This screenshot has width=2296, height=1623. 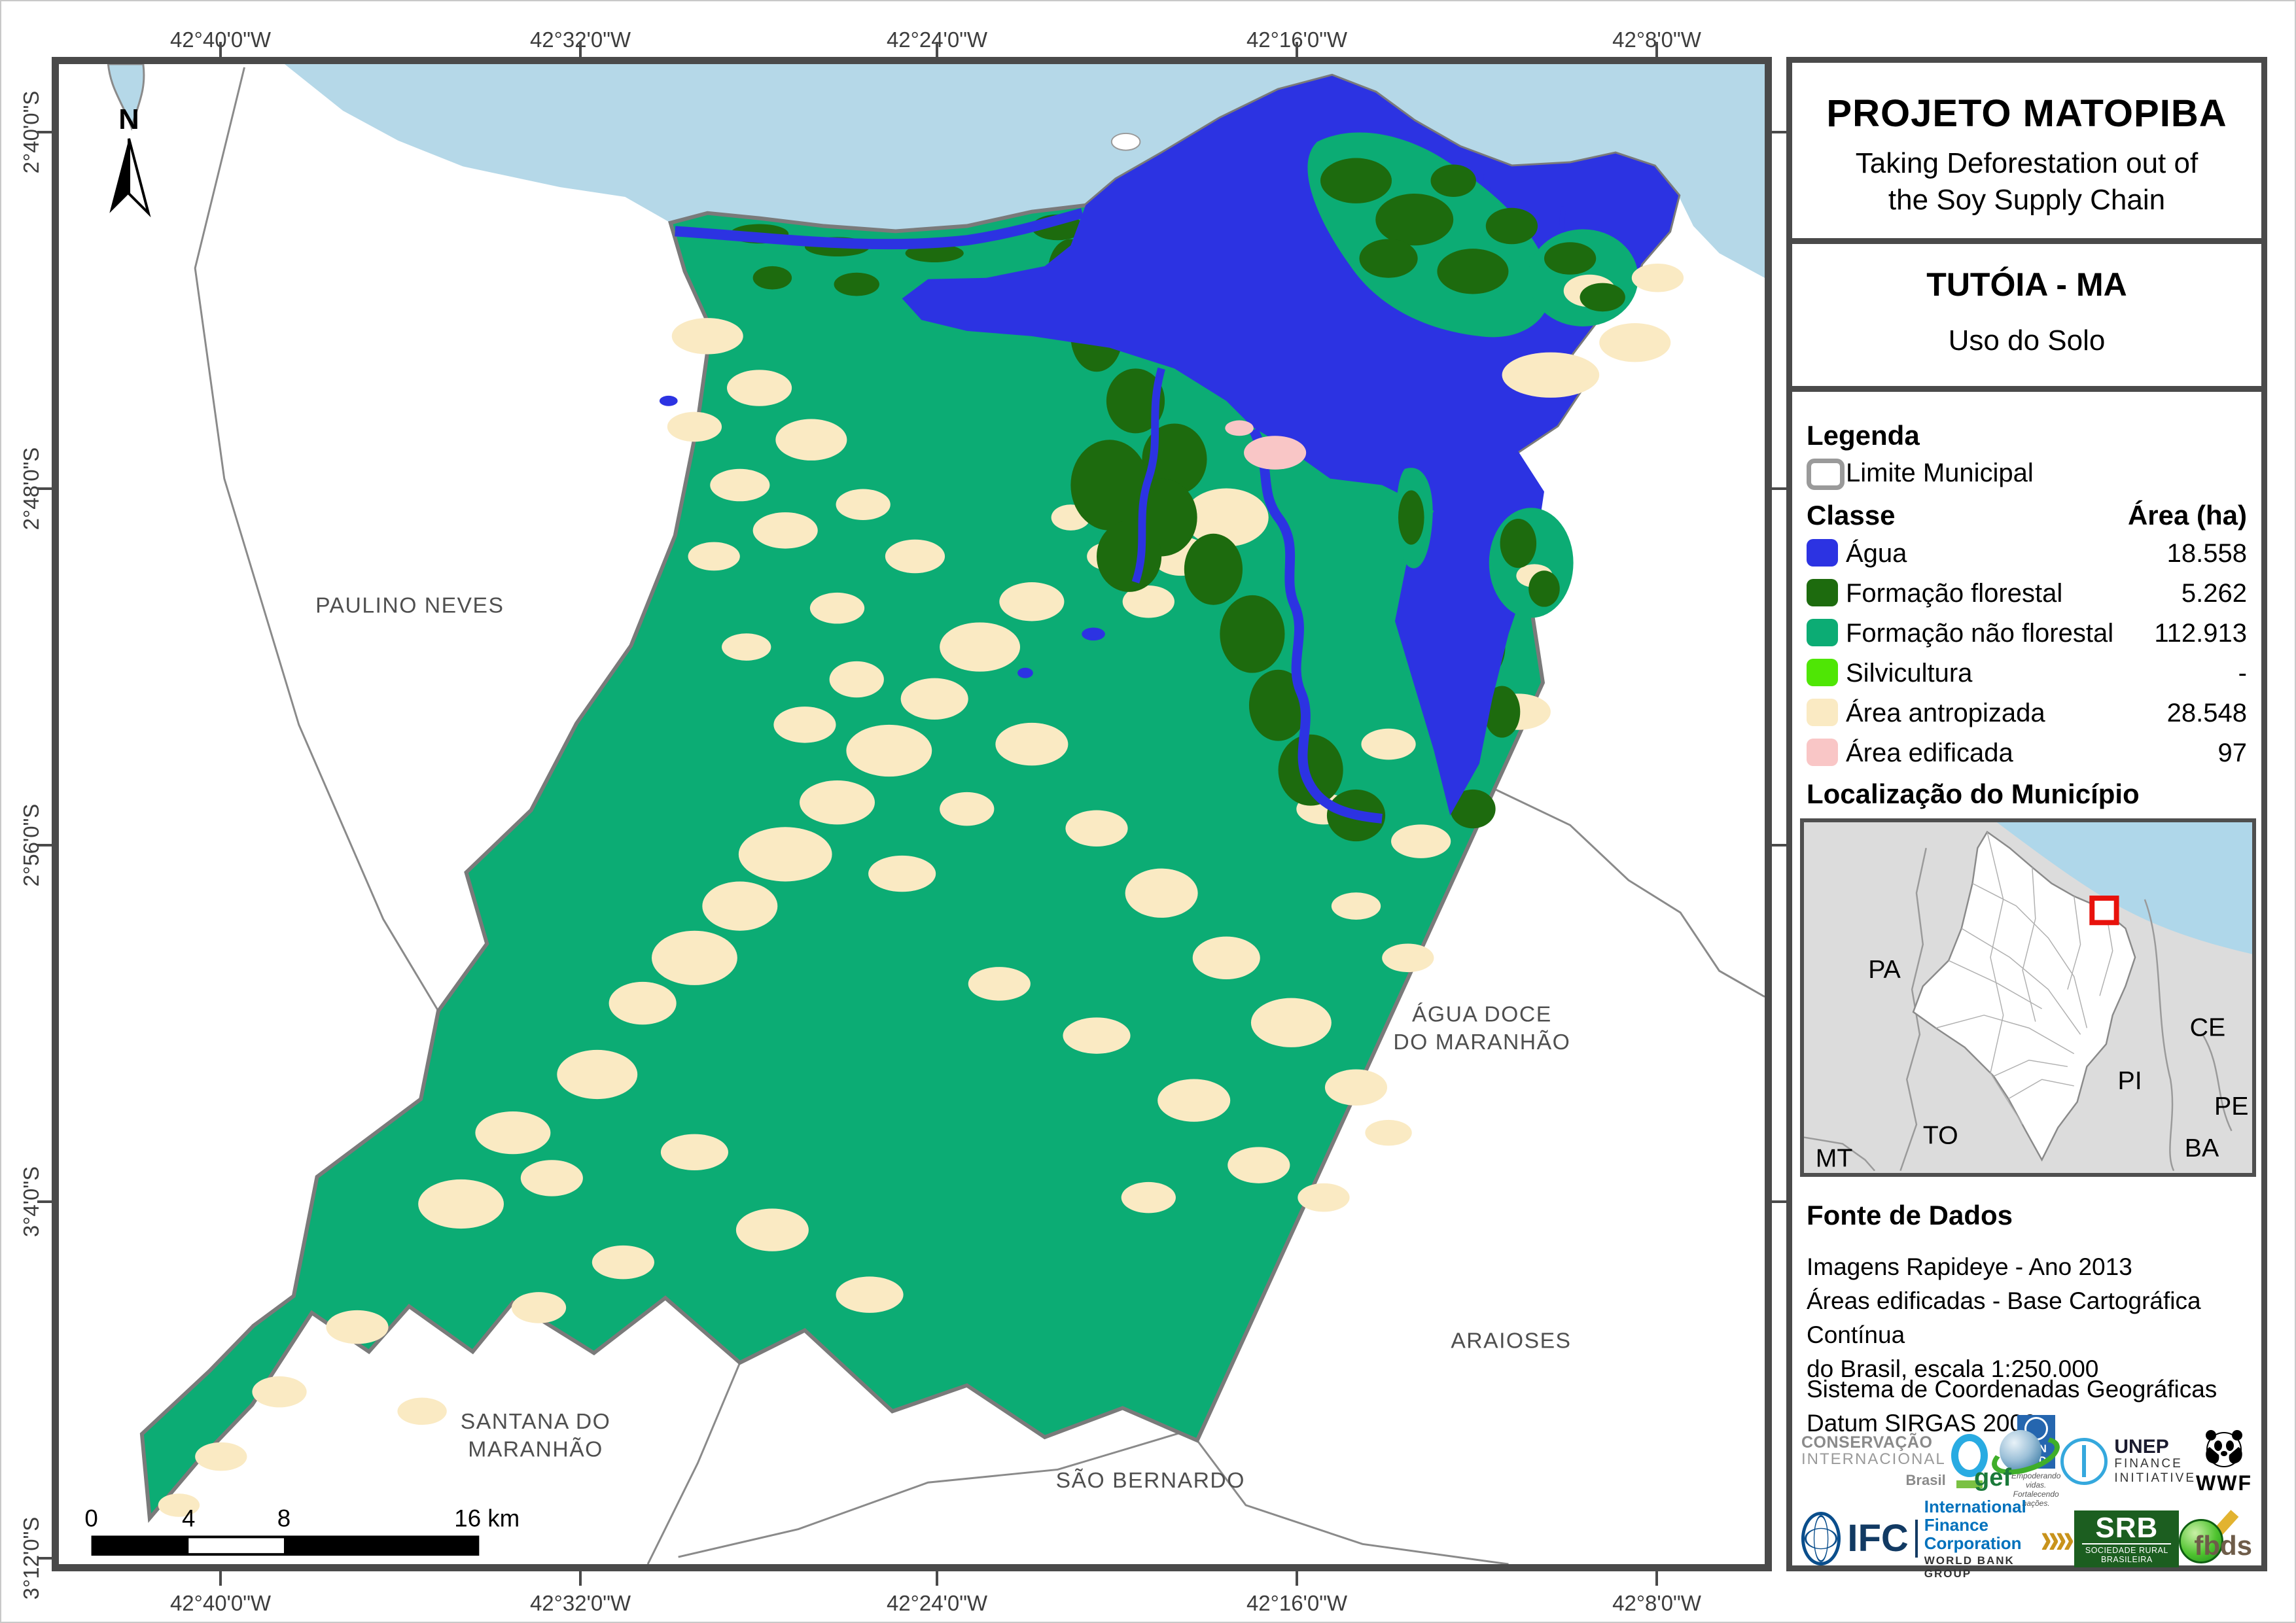 I want to click on legend-limite-row: Limite Municipal, so click(x=2027, y=474).